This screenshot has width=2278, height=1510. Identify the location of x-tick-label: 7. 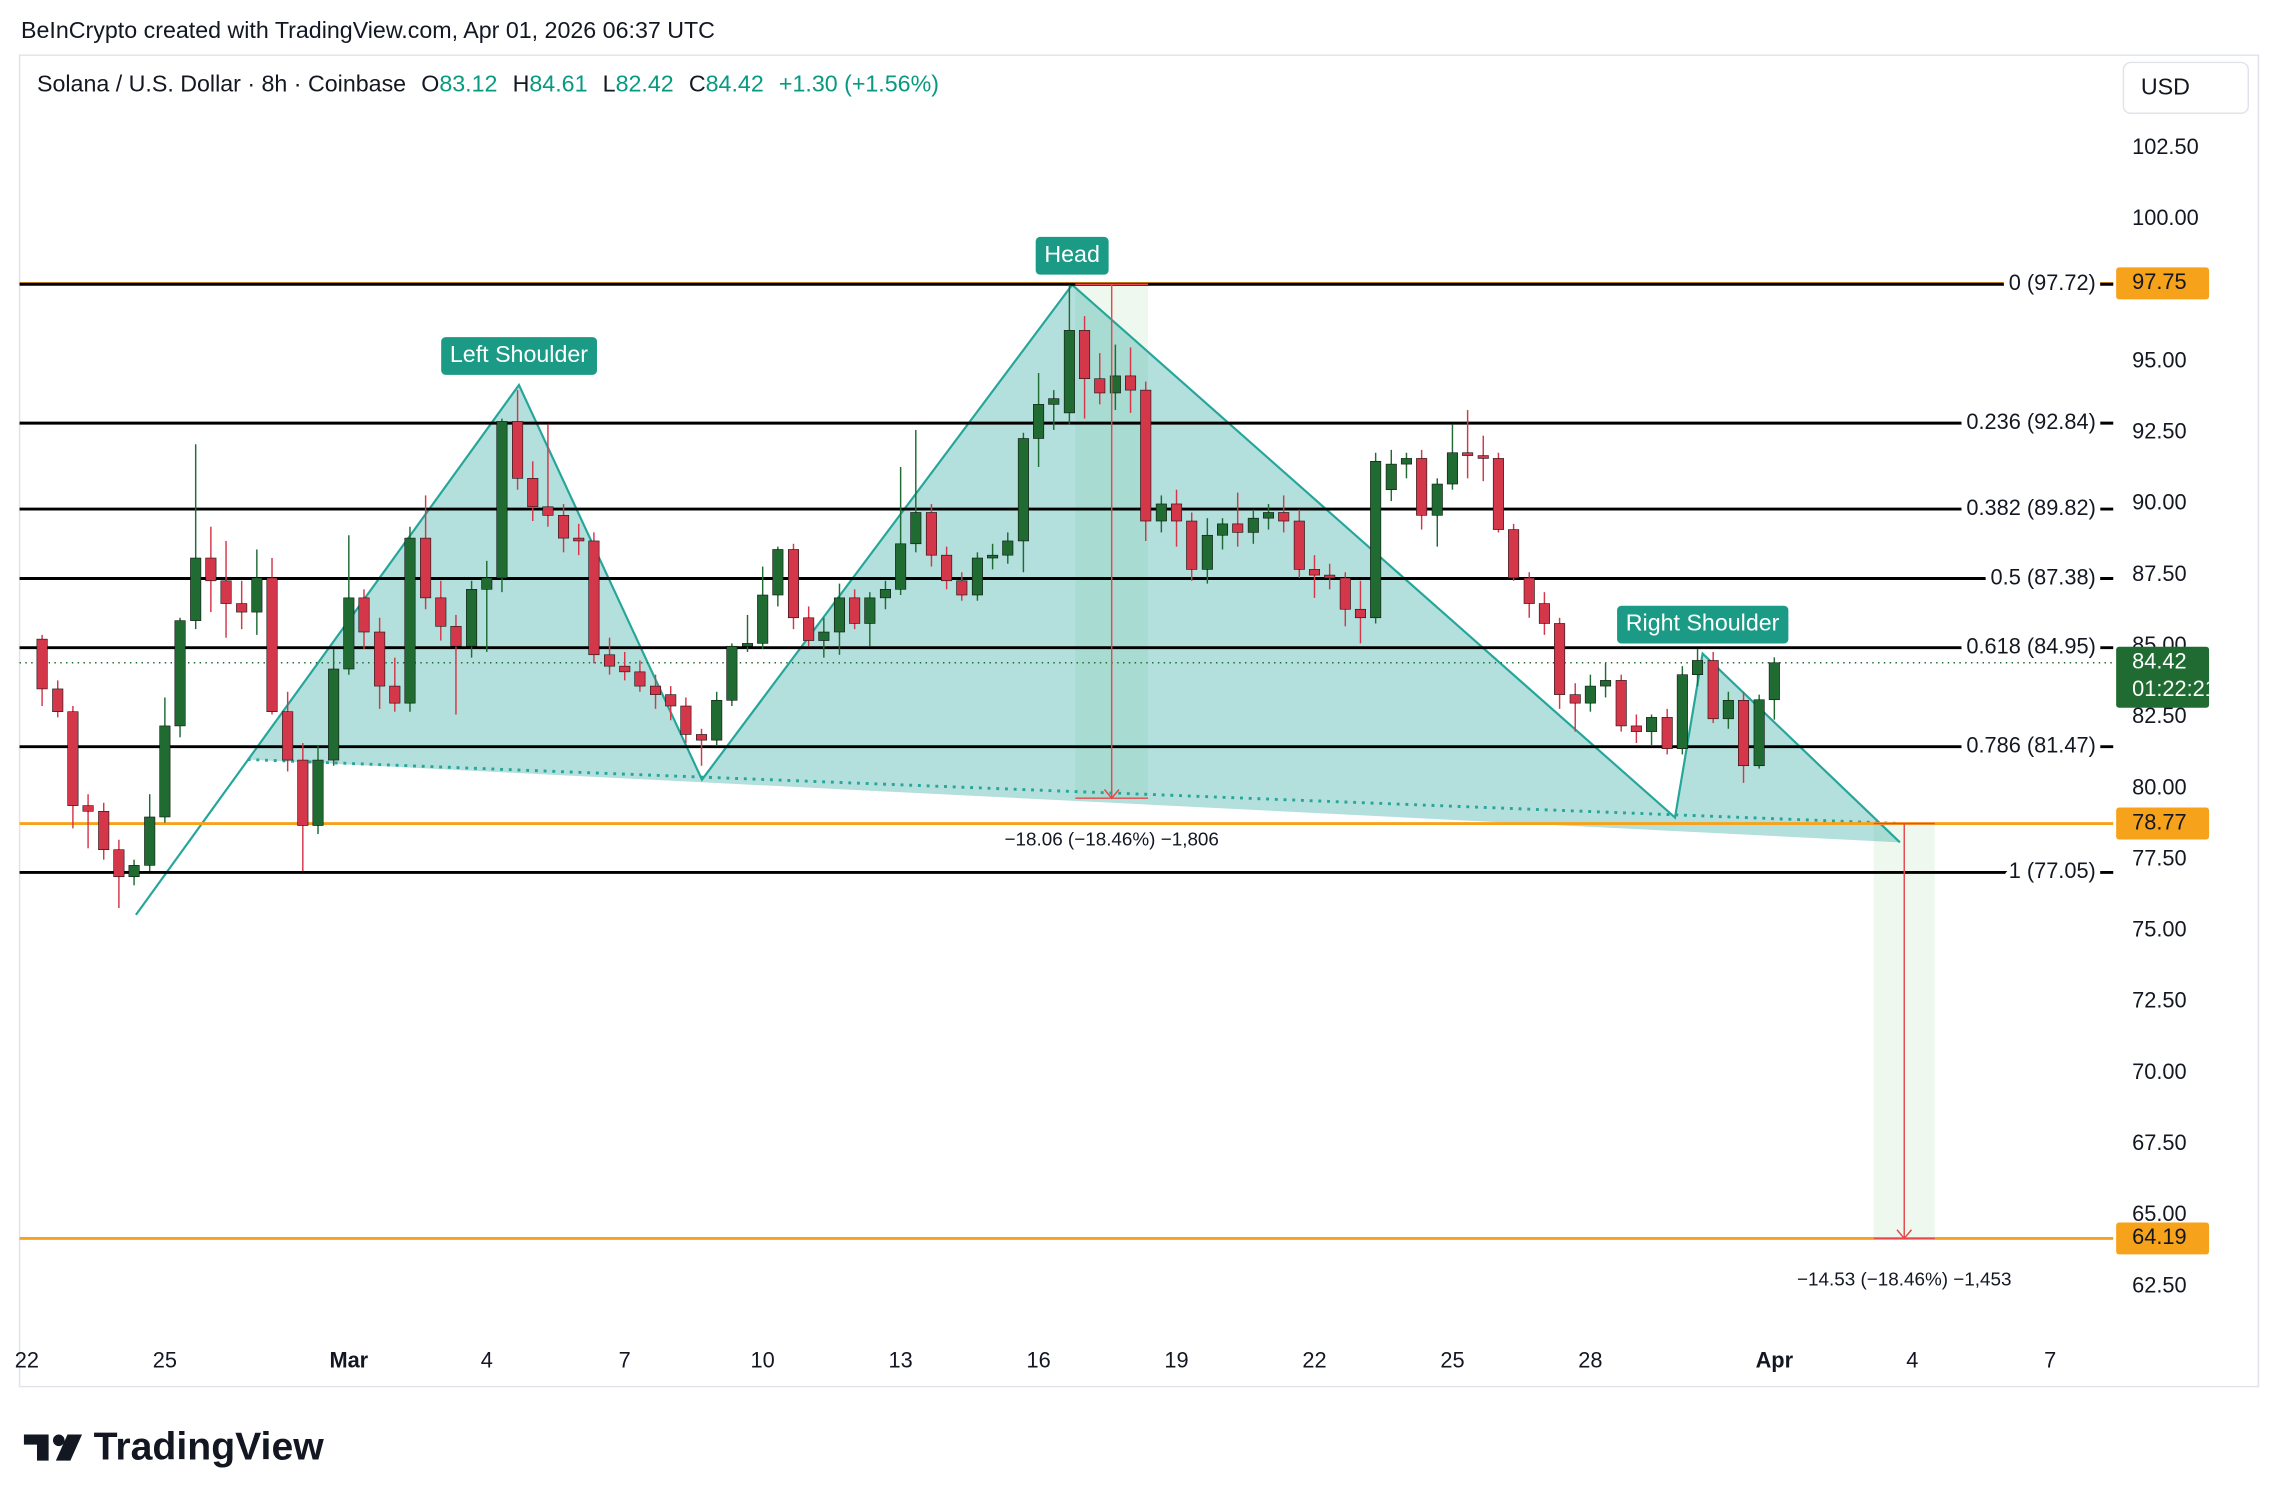
(625, 1360).